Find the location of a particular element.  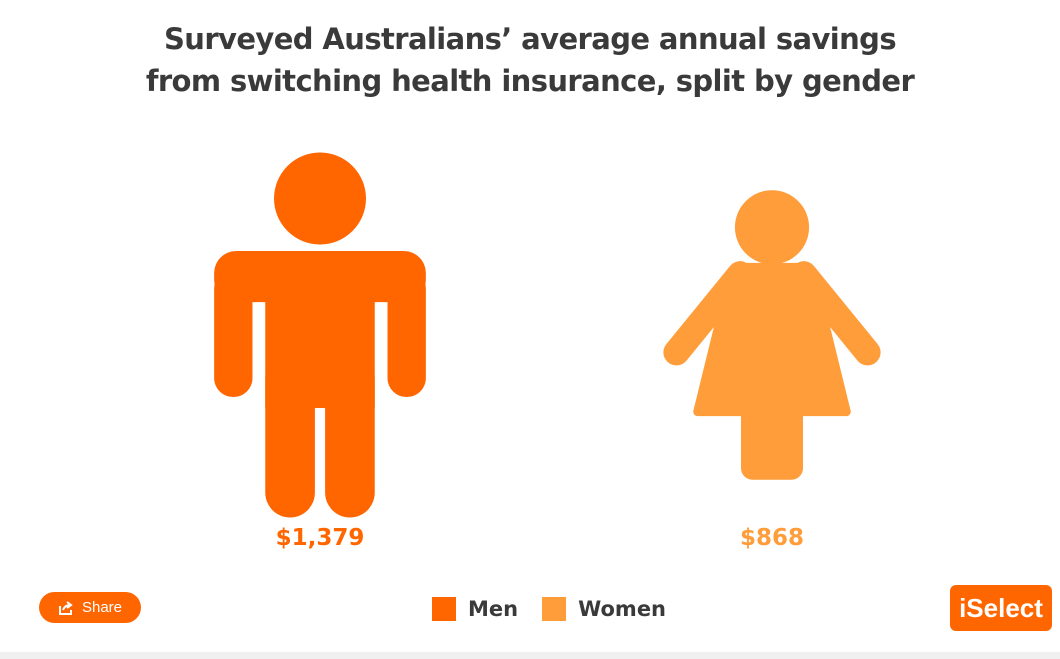

value-label: $1,379 is located at coordinates (320, 538).